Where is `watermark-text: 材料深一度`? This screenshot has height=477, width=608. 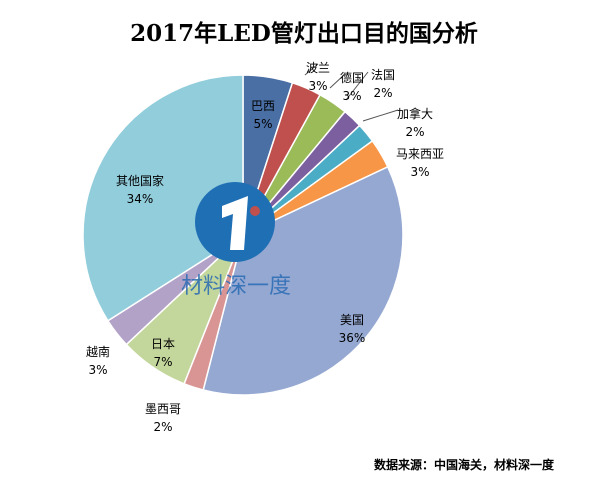 watermark-text: 材料深一度 is located at coordinates (236, 286).